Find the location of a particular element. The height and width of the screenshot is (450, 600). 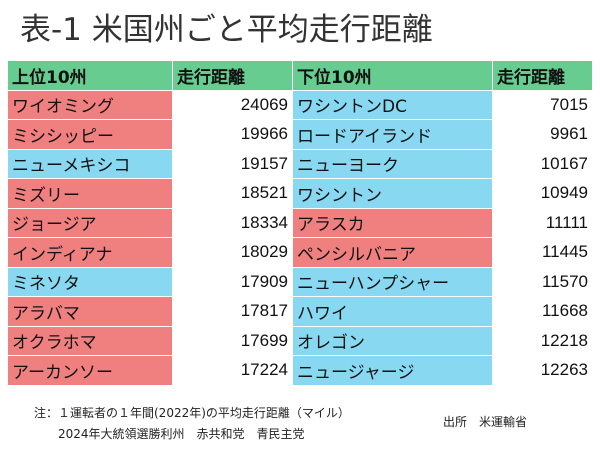

bottom-value-cell: 11445 is located at coordinates (542, 252).